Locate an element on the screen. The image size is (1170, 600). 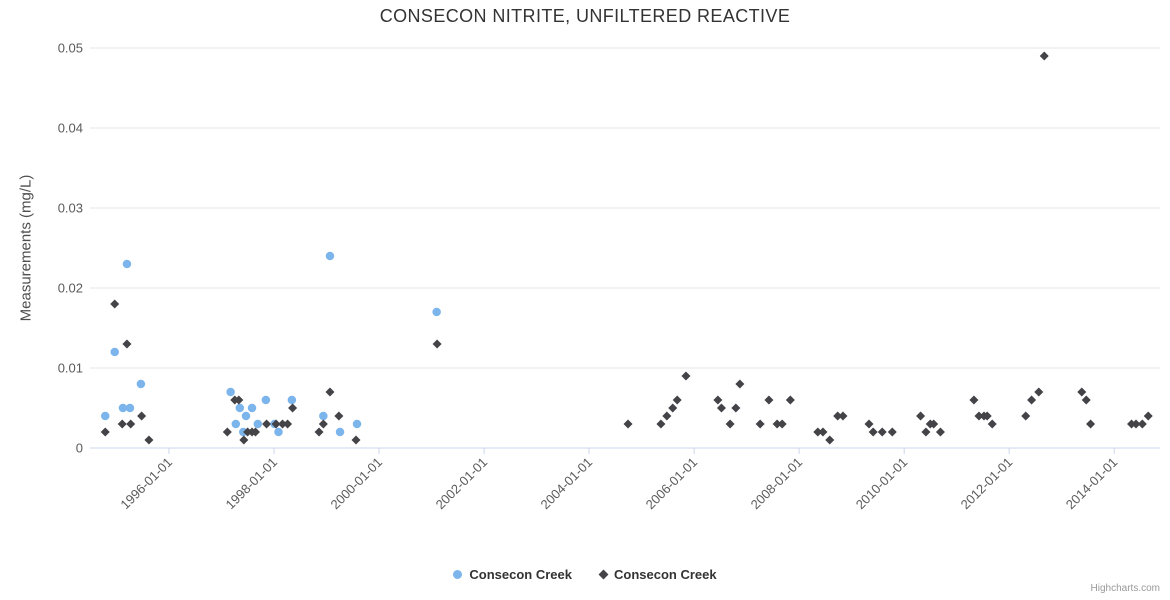
x-axis-tick-label: 2010-01-01 is located at coordinates (882, 484).